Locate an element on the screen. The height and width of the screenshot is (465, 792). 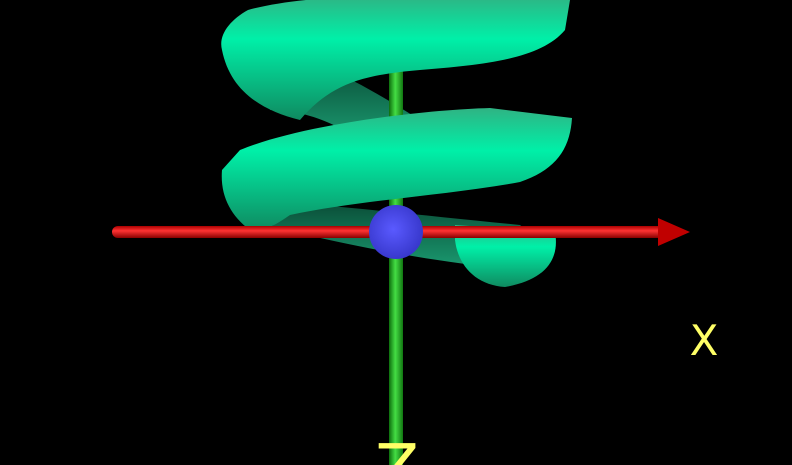
origin-sphere is located at coordinates (396, 232).